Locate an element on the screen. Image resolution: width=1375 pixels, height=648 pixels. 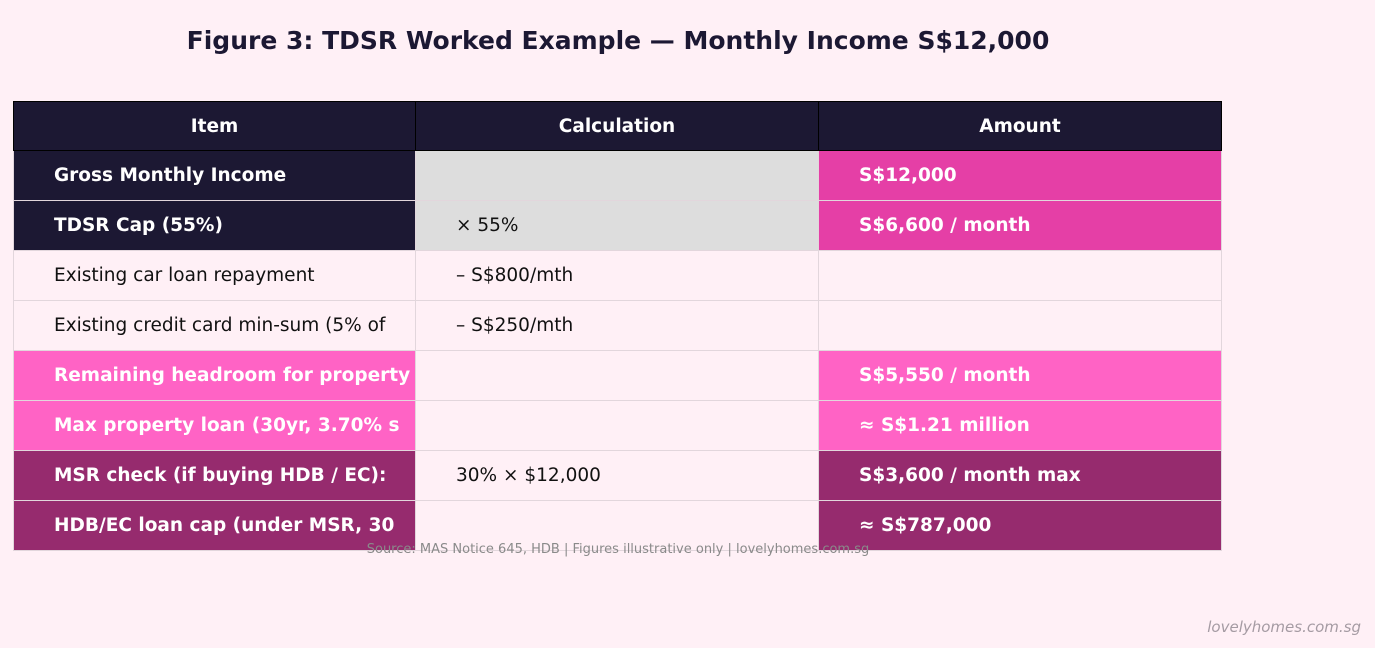
item-cell: Existing car loan repayment is located at coordinates (214, 276).